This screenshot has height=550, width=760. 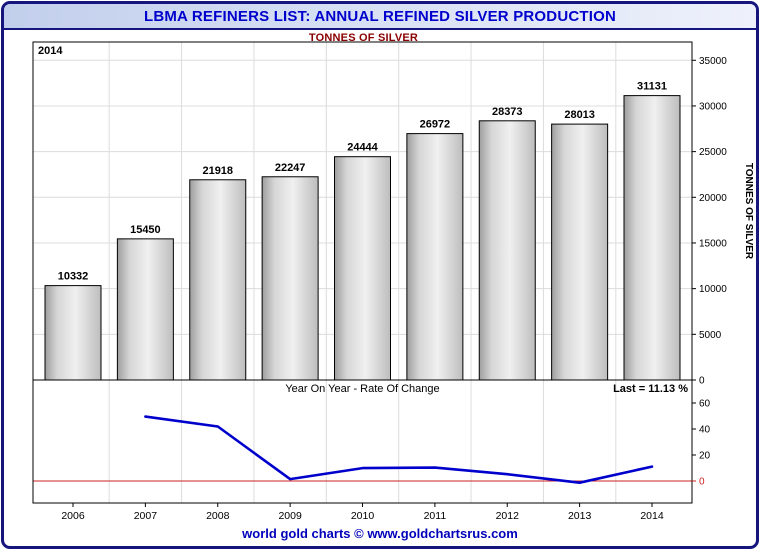 What do you see at coordinates (73, 516) in the screenshot?
I see `x-axis-year-label: 2006` at bounding box center [73, 516].